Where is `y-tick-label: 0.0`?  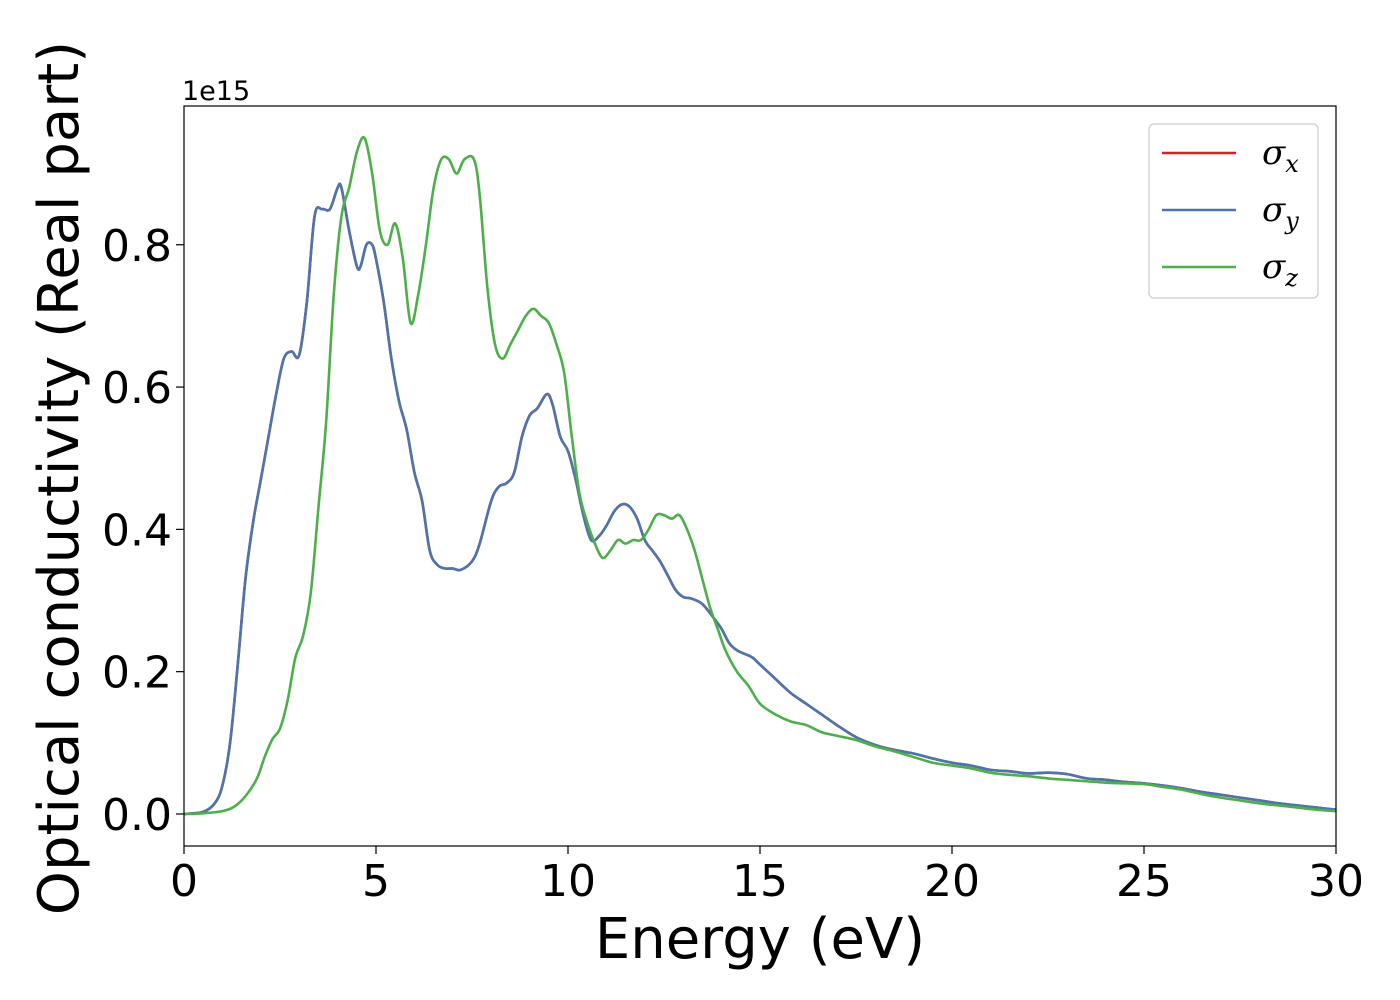
y-tick-label: 0.0 is located at coordinates (137, 815).